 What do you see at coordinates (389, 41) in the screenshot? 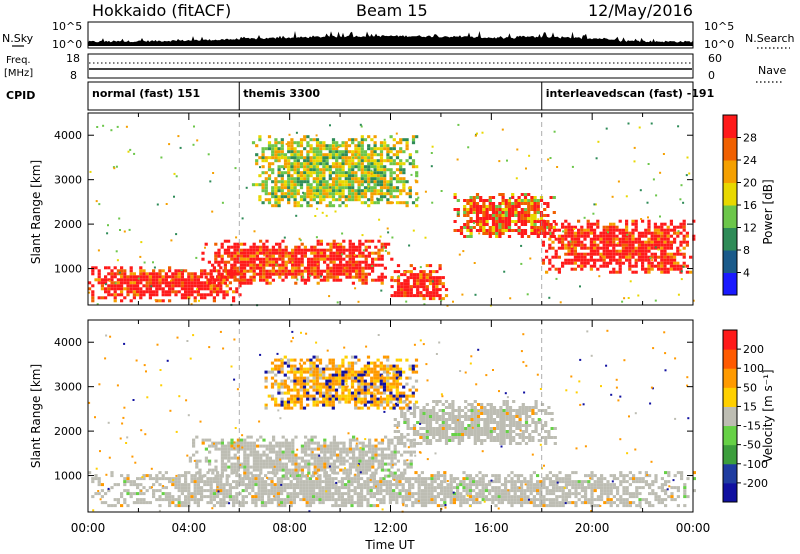
I see `nsearch-trace` at bounding box center [389, 41].